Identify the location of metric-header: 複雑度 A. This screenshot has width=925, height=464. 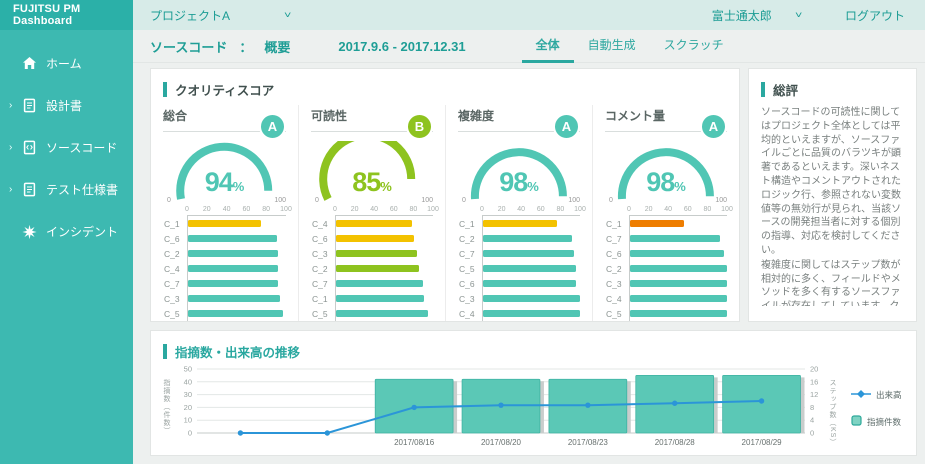
(519, 123).